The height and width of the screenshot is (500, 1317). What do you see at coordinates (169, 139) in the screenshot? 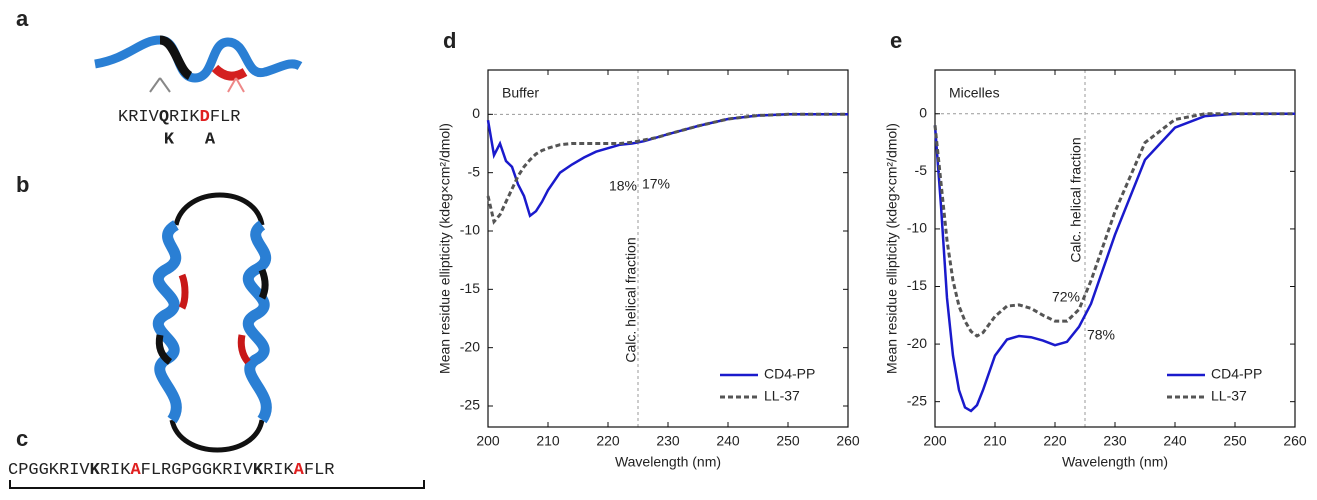
I see `mutation: K` at bounding box center [169, 139].